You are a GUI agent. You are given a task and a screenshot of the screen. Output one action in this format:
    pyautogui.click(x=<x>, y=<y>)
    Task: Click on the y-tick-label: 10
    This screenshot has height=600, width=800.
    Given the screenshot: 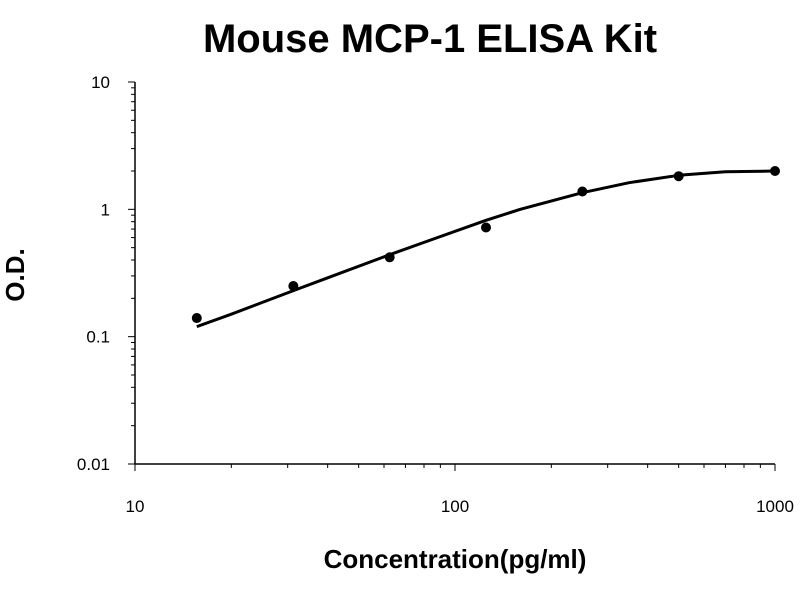 What is the action you would take?
    pyautogui.click(x=100, y=82)
    